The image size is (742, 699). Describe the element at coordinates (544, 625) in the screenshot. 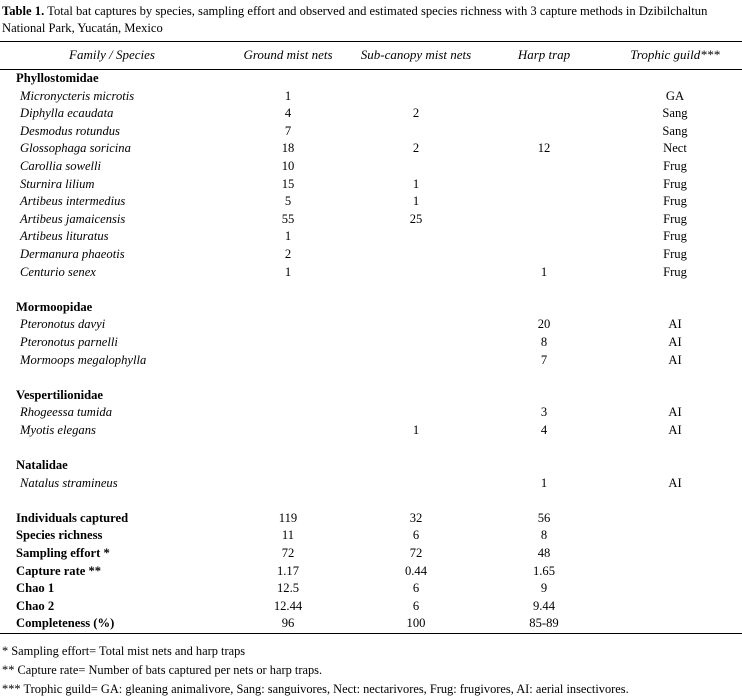

I see `harp-trap-cell: 85-89` at that location.